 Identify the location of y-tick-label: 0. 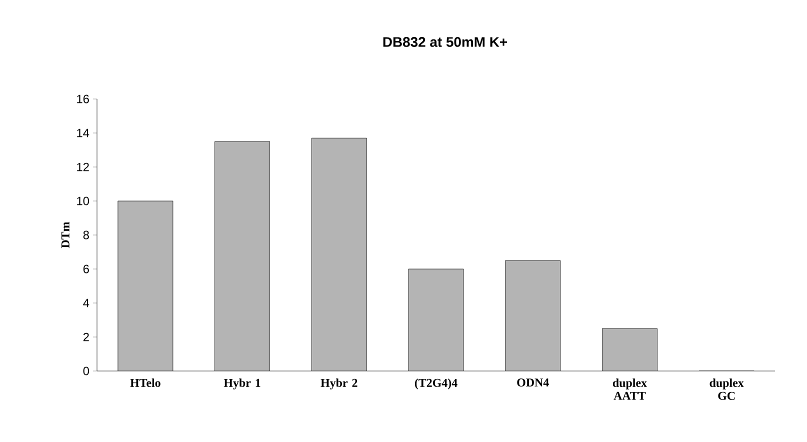
(86, 371).